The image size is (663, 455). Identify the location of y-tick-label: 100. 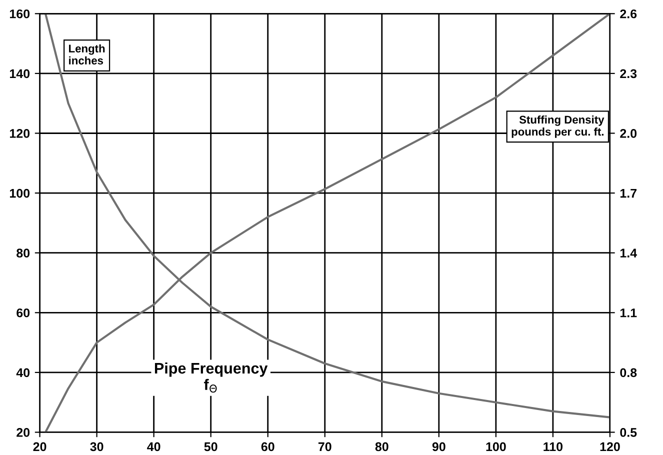
(20, 193).